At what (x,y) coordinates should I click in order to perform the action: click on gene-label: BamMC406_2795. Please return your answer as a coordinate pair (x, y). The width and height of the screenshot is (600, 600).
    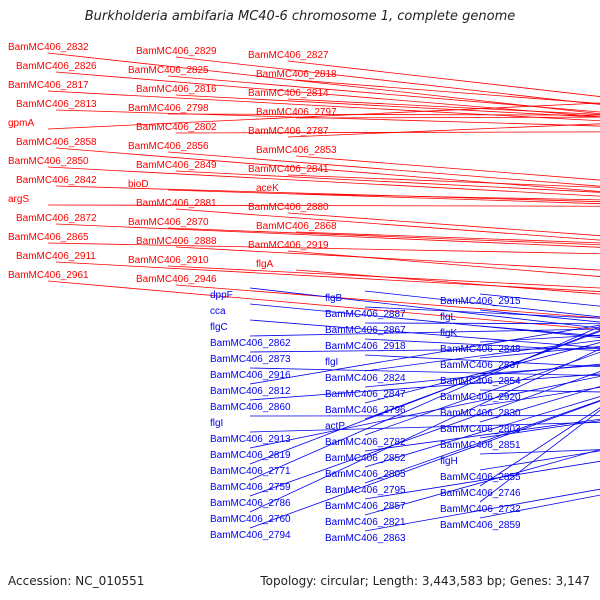
    Looking at the image, I should click on (365, 490).